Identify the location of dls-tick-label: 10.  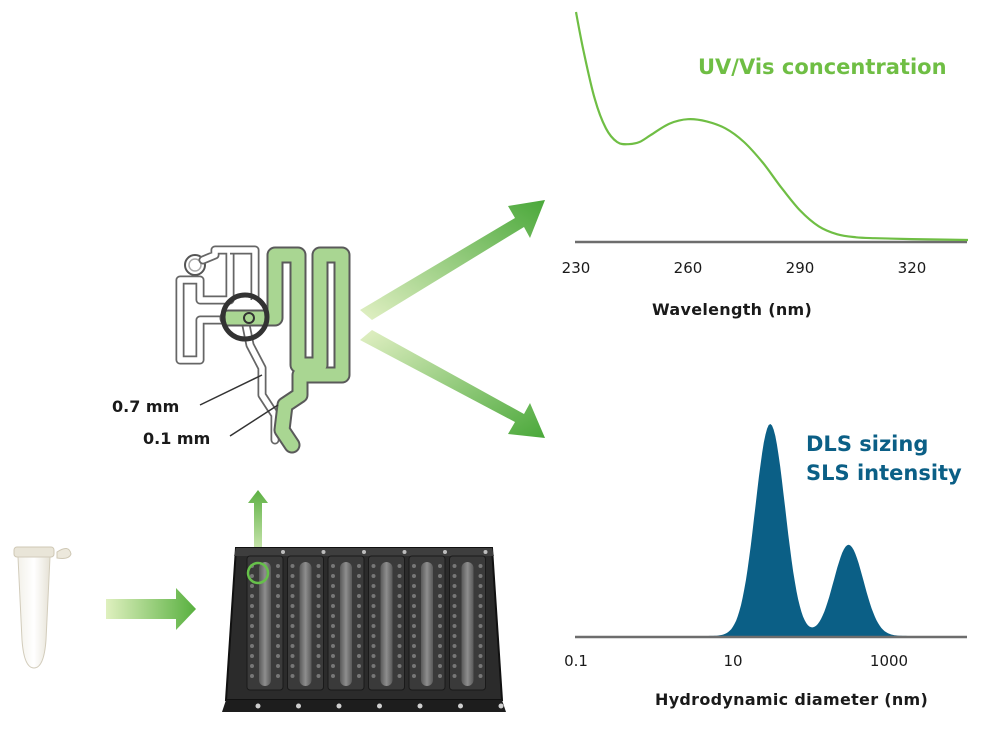
(733, 661).